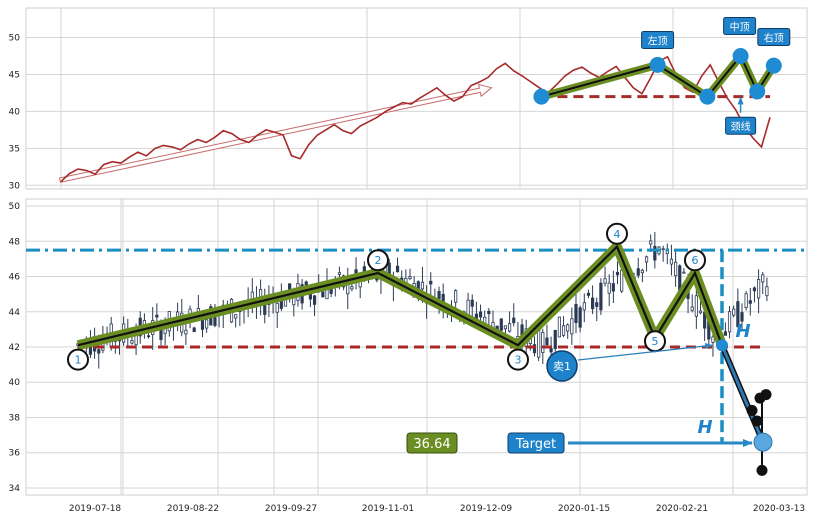  I want to click on bottom-xtick-label: 2020-03-13, so click(779, 509).